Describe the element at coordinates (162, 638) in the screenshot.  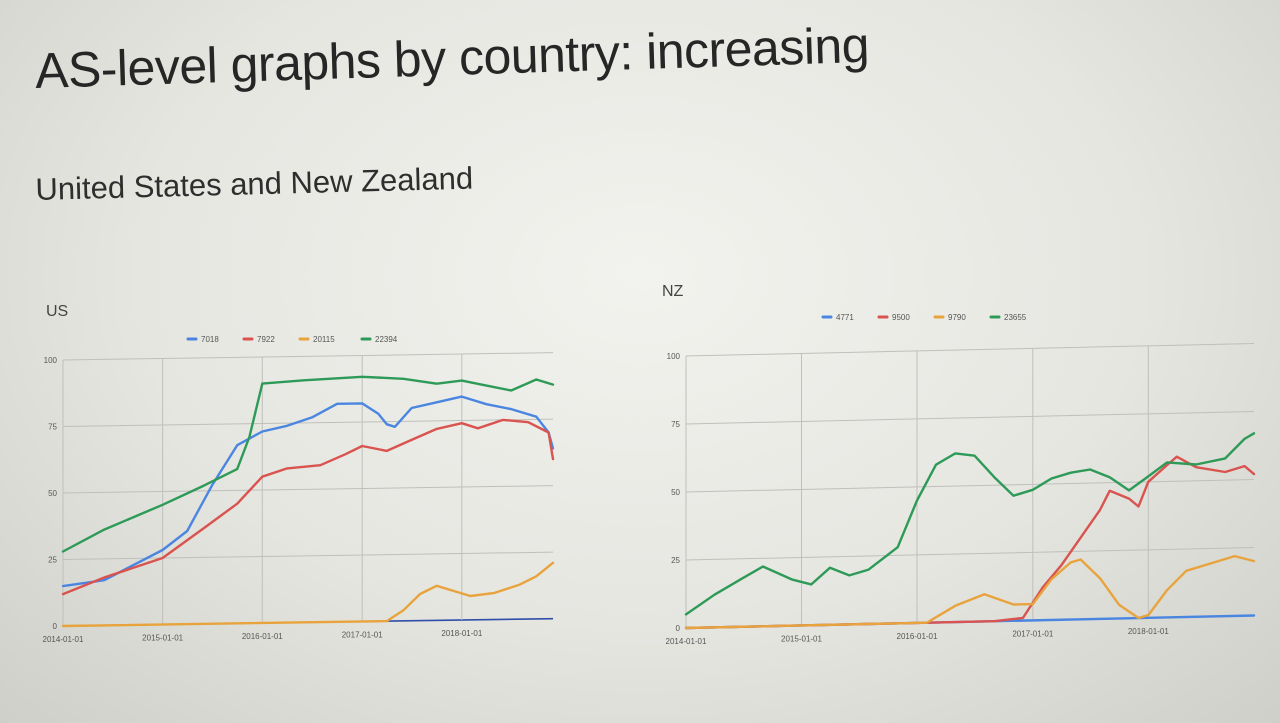
I see `us-xtick-1: 2015-01-01` at that location.